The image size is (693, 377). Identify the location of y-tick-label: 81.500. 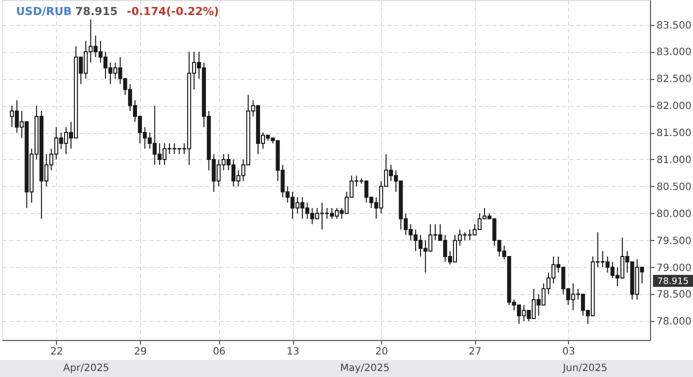
(674, 134).